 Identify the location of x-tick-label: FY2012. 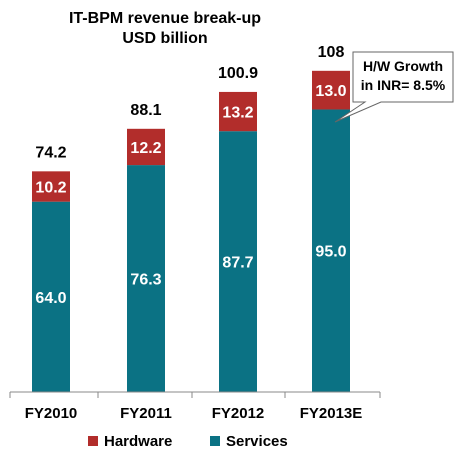
(238, 413).